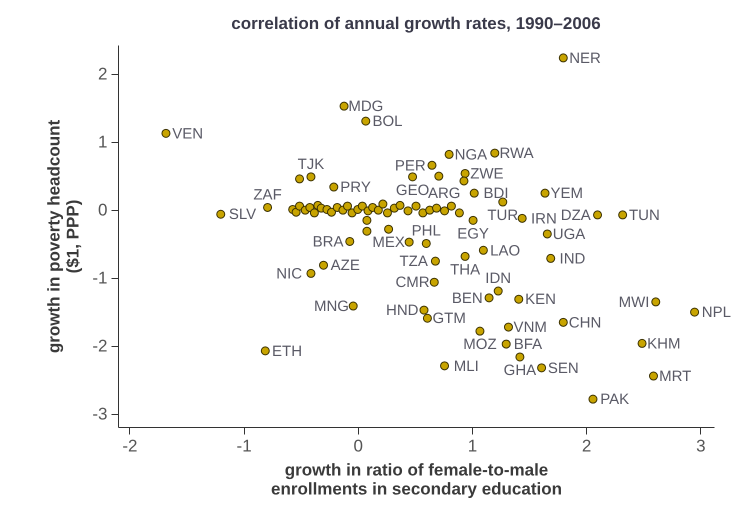 Image resolution: width=741 pixels, height=521 pixels. What do you see at coordinates (359, 446) in the screenshot?
I see `x-tick-label: 0` at bounding box center [359, 446].